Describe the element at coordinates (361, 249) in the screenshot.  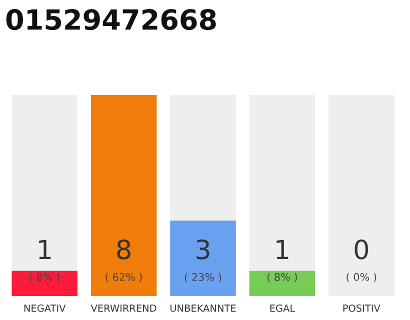
I see `data-label: 0` at that location.